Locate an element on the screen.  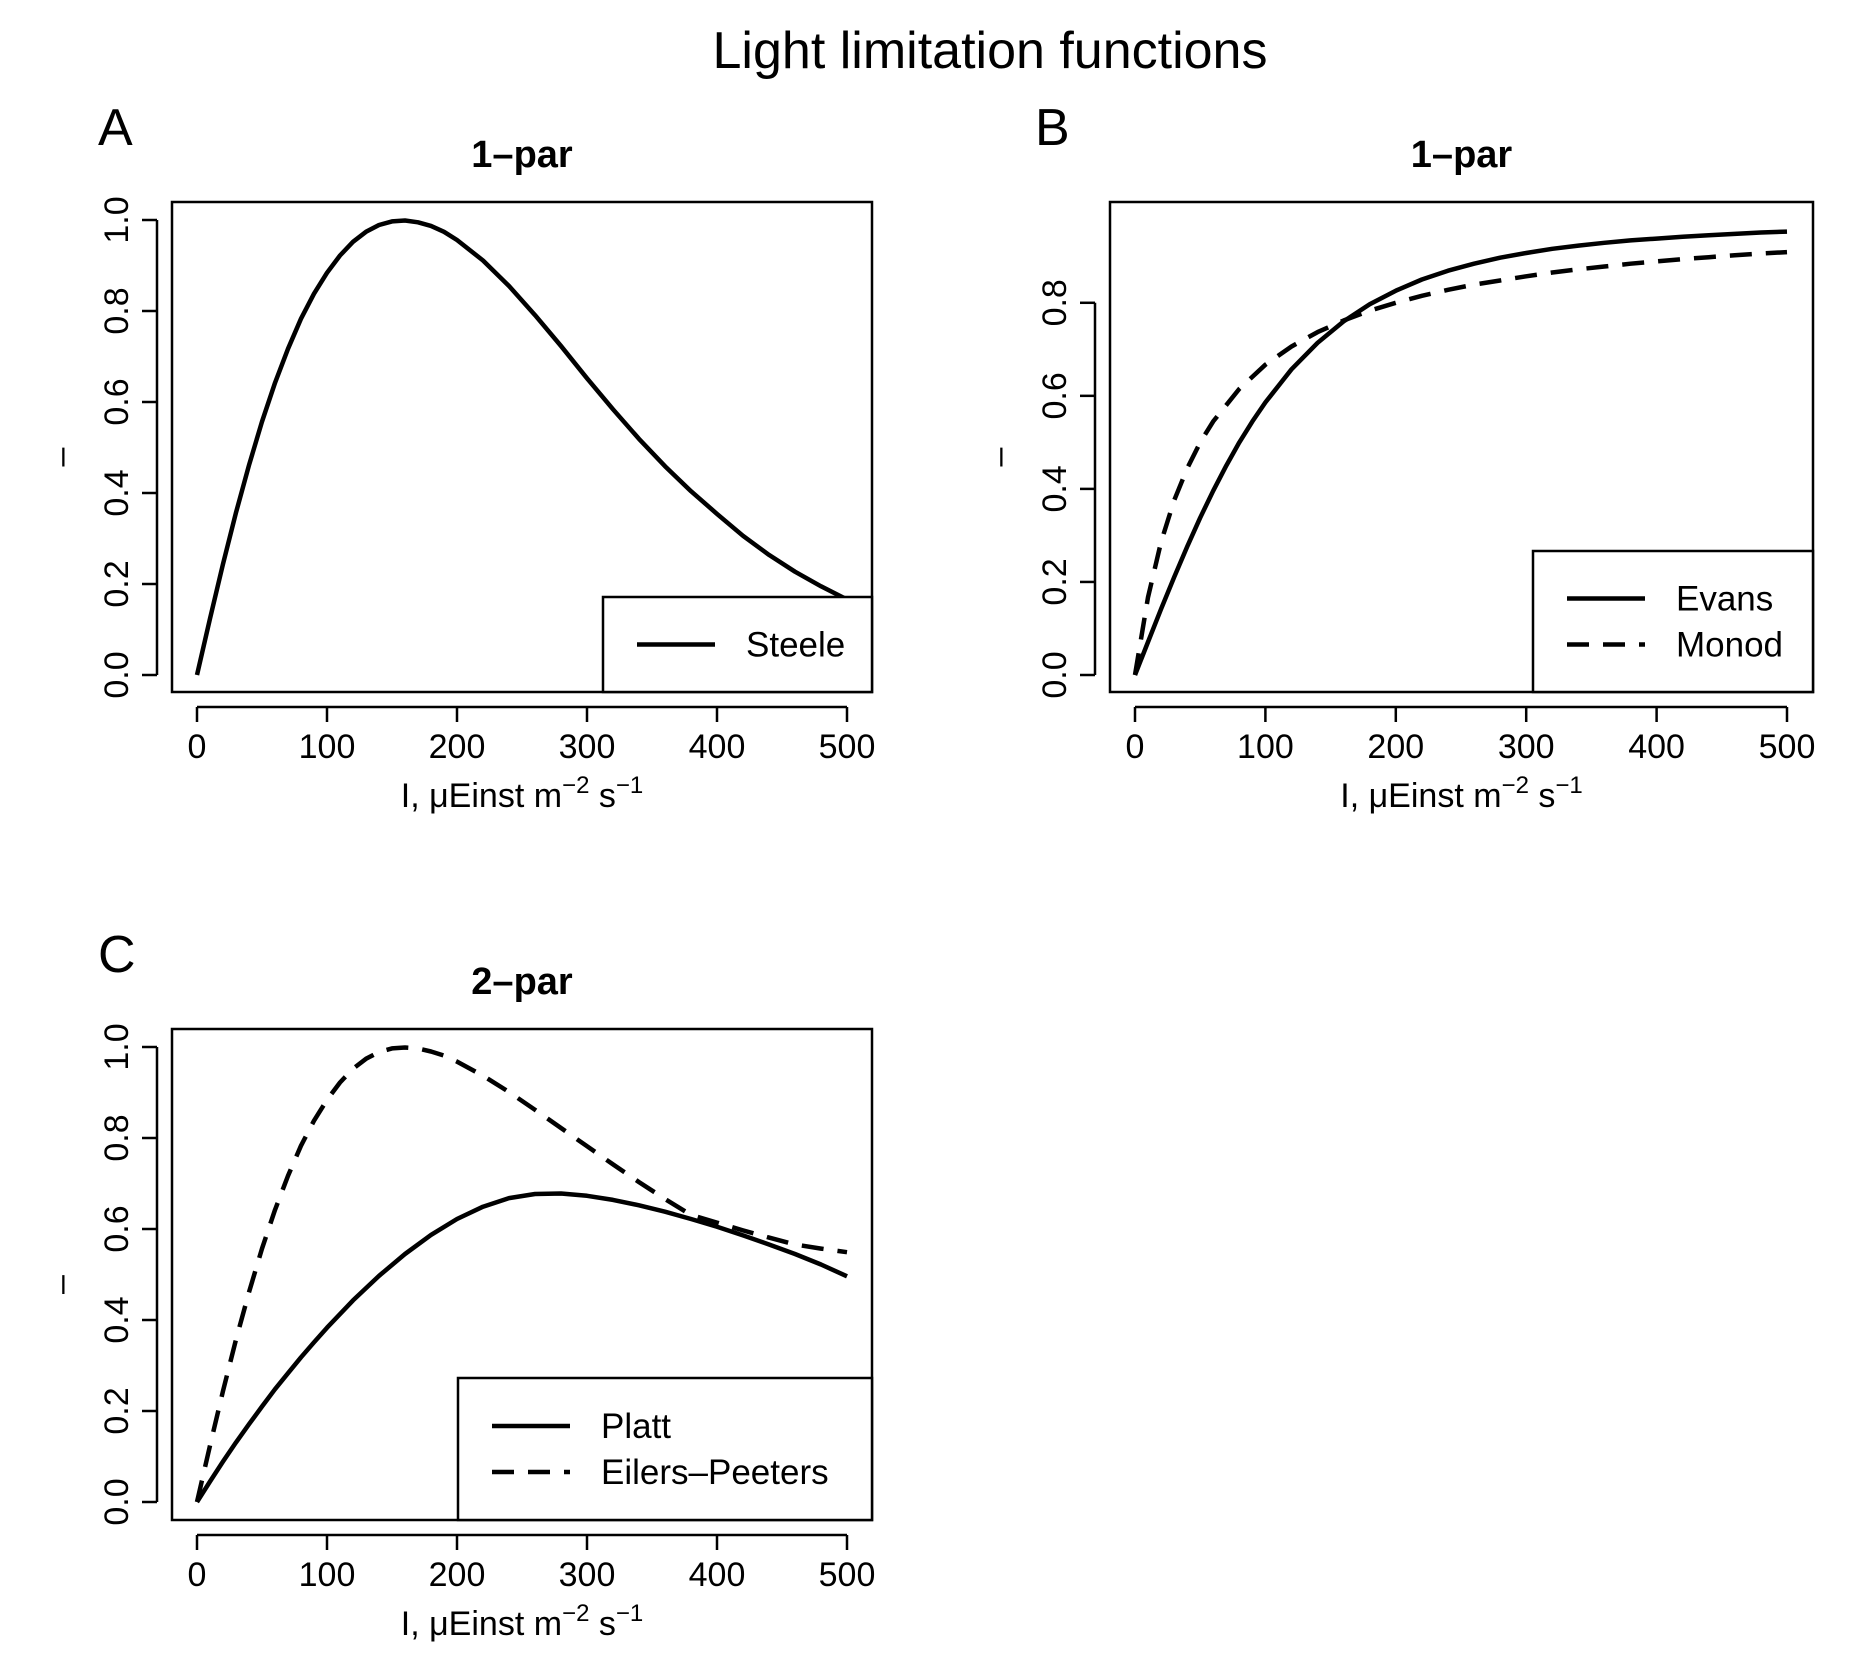
y-axis: 0.0 0.2 0.4 0.6 0.8 is located at coordinates (1066, 489).